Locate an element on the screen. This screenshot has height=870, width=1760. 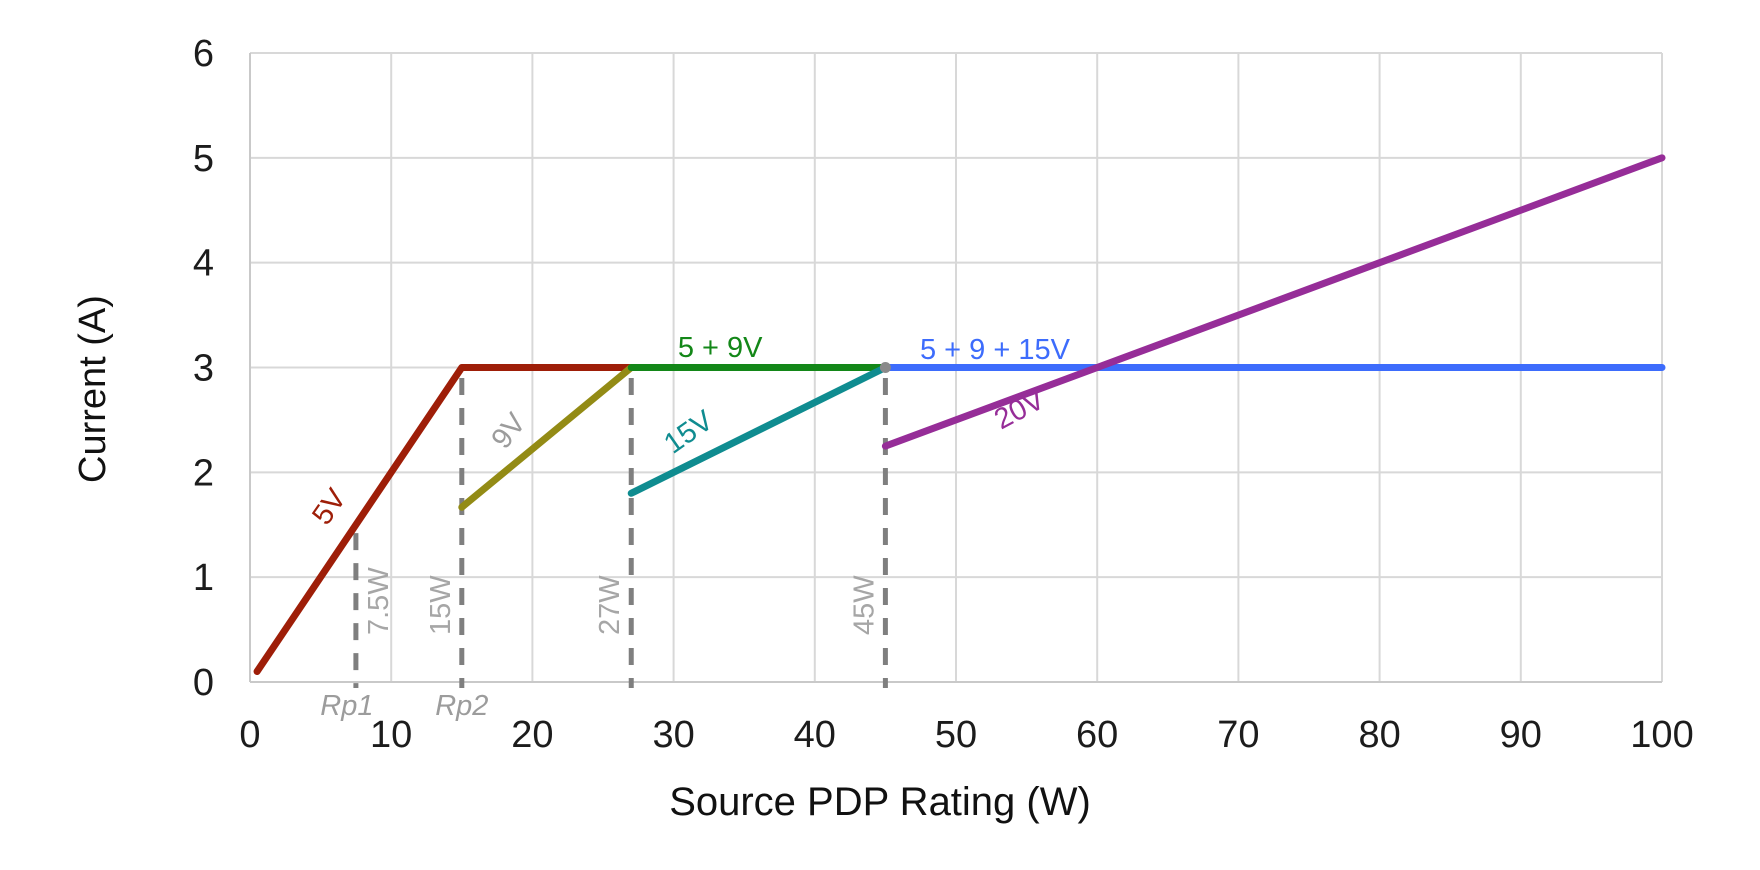
series-junction-dot is located at coordinates (885, 367).